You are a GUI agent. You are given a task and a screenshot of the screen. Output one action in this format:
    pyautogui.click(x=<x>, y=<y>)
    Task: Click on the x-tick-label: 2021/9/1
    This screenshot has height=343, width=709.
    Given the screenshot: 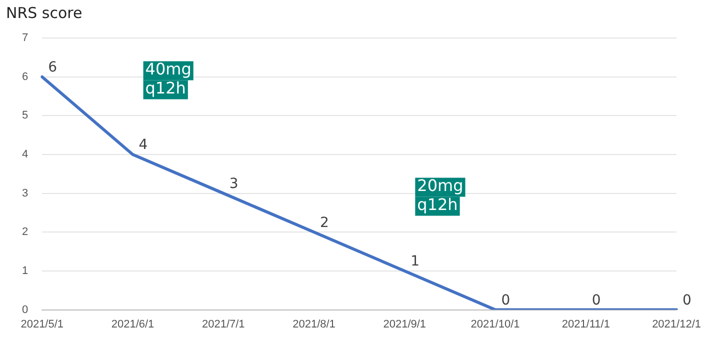 What is the action you would take?
    pyautogui.click(x=404, y=324)
    